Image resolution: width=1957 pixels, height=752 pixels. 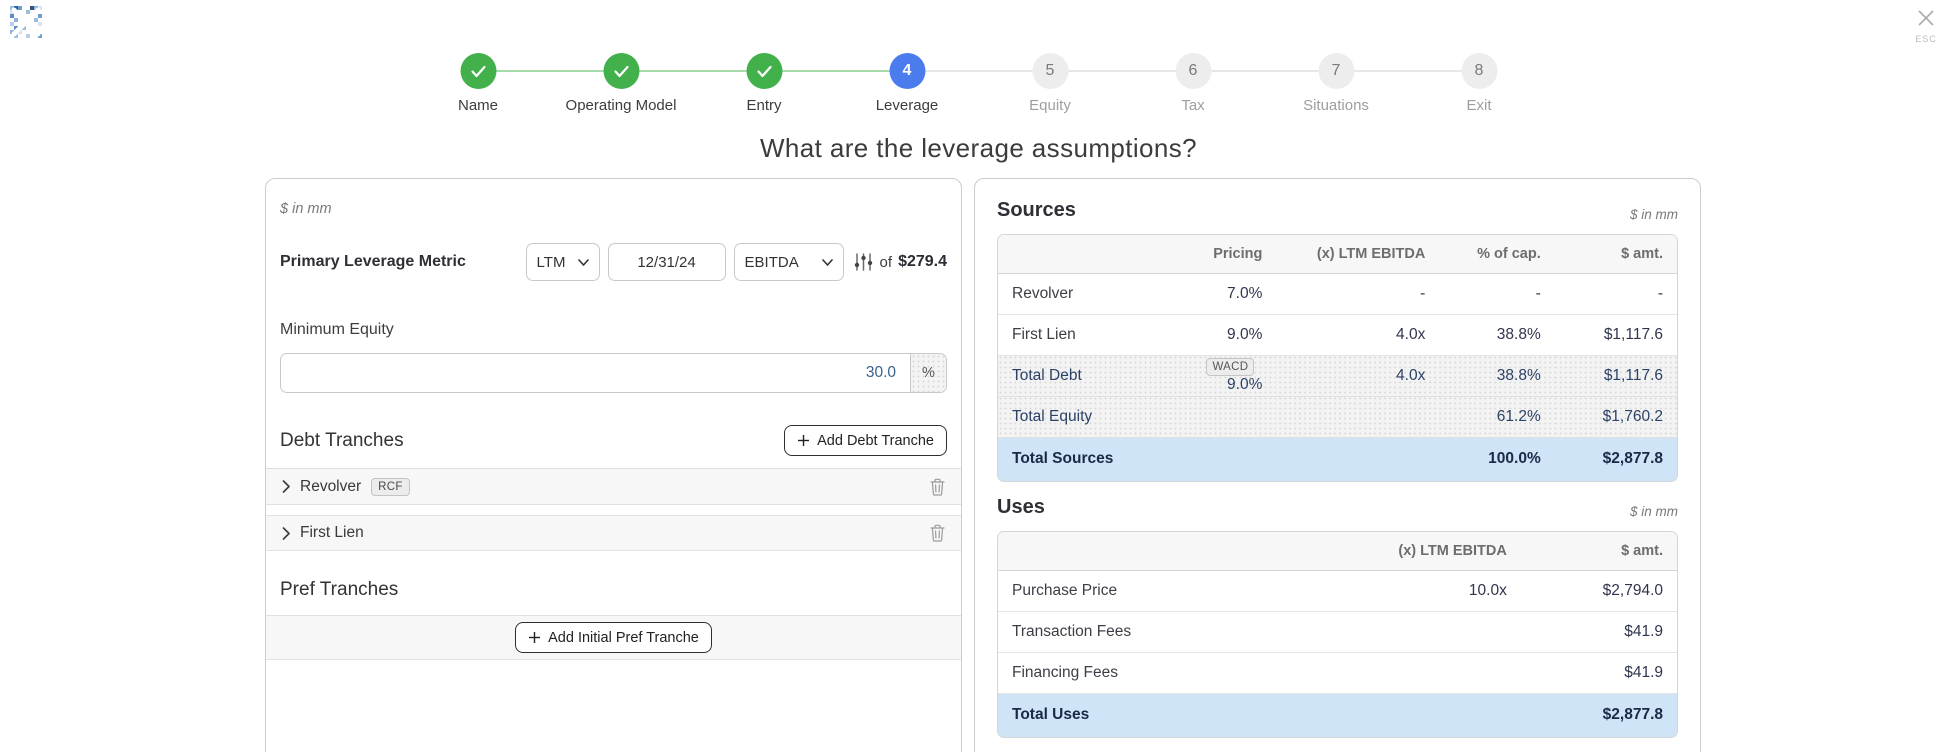 What do you see at coordinates (886, 262) in the screenshot?
I see `of-label: of` at bounding box center [886, 262].